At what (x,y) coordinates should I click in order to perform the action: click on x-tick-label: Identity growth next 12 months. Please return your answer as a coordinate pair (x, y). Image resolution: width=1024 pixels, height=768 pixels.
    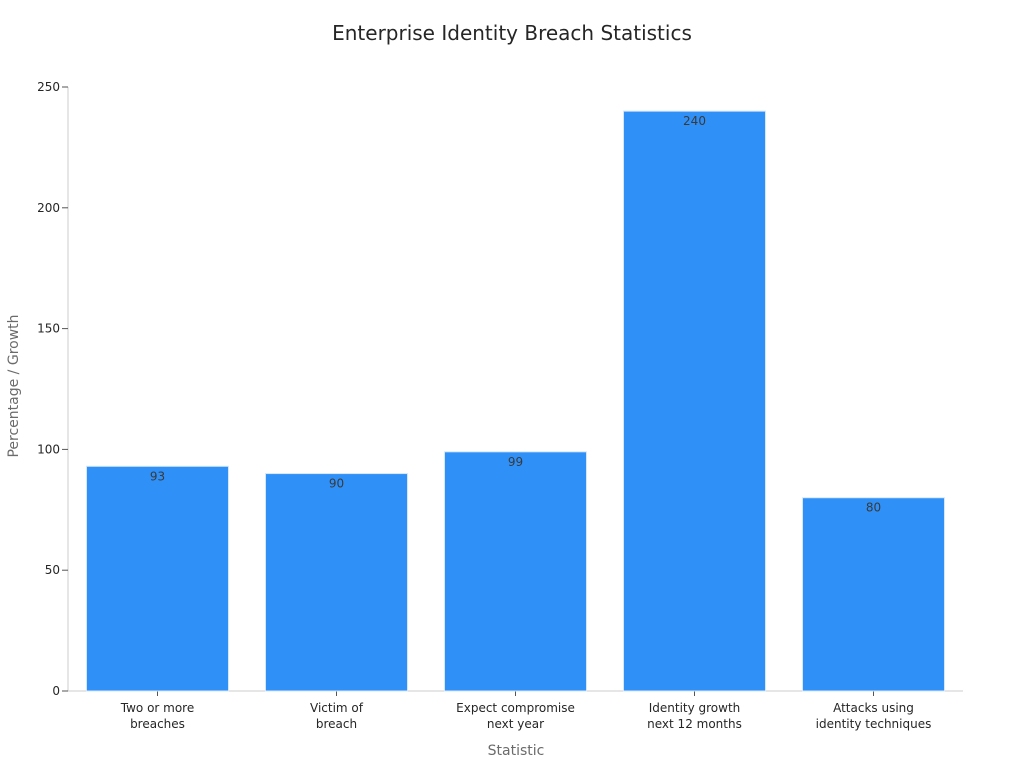
    Looking at the image, I should click on (694, 716).